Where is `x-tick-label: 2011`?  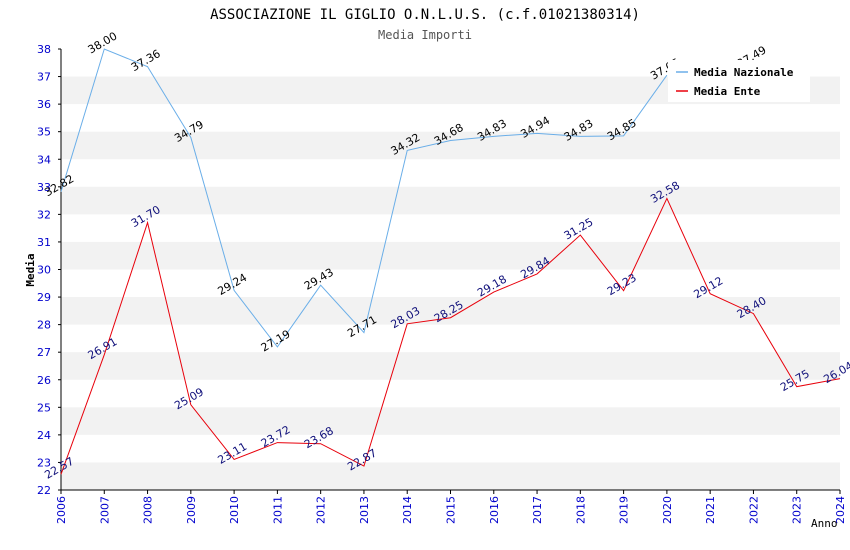
x-tick-label: 2011 is located at coordinates (277, 510).